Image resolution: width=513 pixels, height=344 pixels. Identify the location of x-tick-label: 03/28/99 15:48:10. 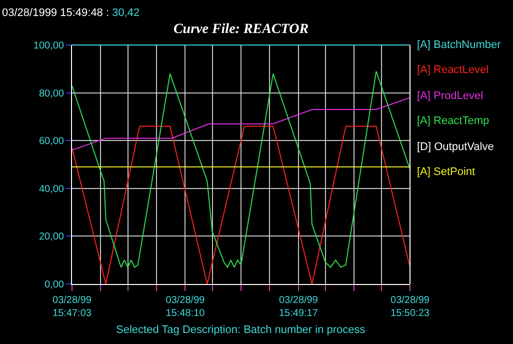
(186, 307).